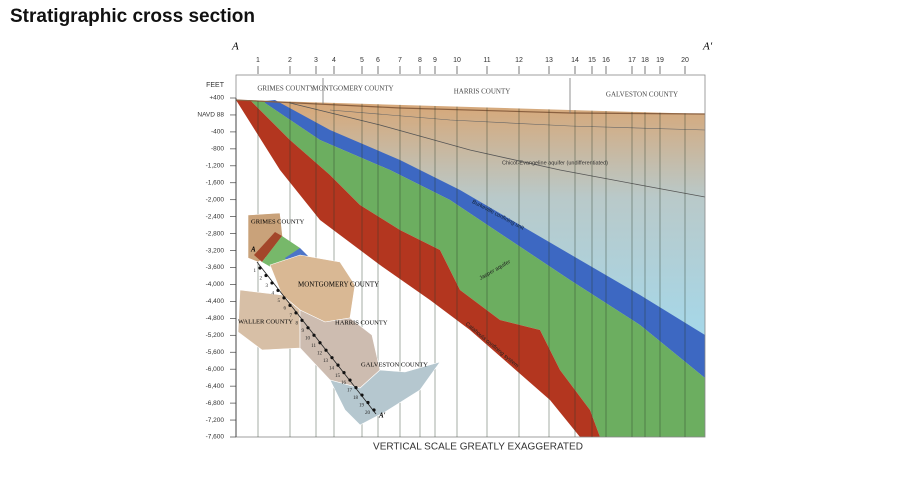 The width and height of the screenshot is (900, 486). Describe the element at coordinates (361, 322) in the screenshot. I see `inset-county-label: HARRIS COUNTY` at that location.